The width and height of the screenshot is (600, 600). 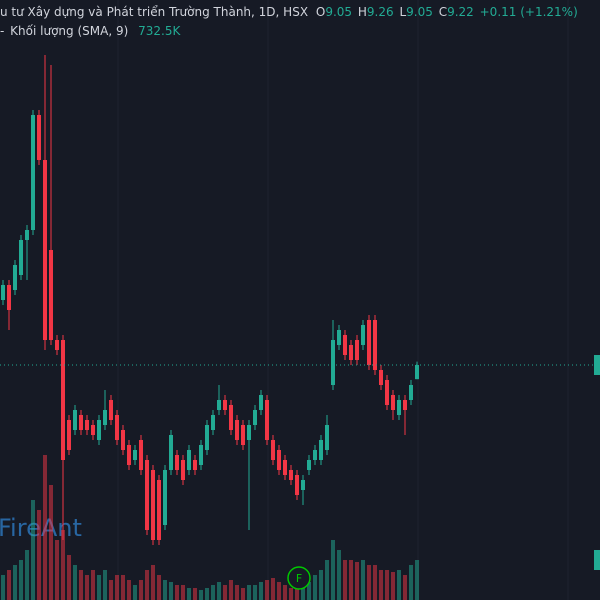 I want to click on ohlc-label: L, so click(x=402, y=12).